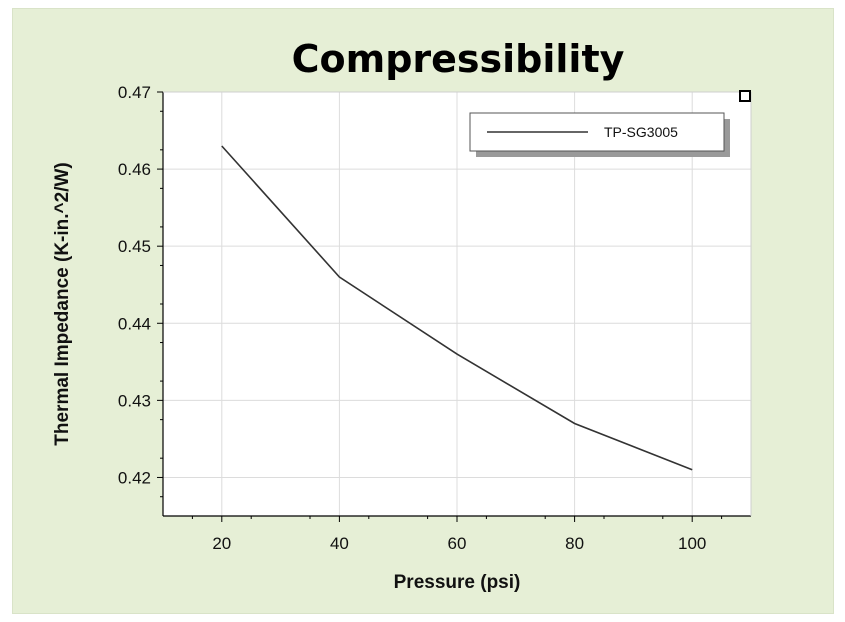  What do you see at coordinates (62, 303) in the screenshot?
I see `y-axis-title: Thermal Impedance (K-in.^2/W)` at bounding box center [62, 303].